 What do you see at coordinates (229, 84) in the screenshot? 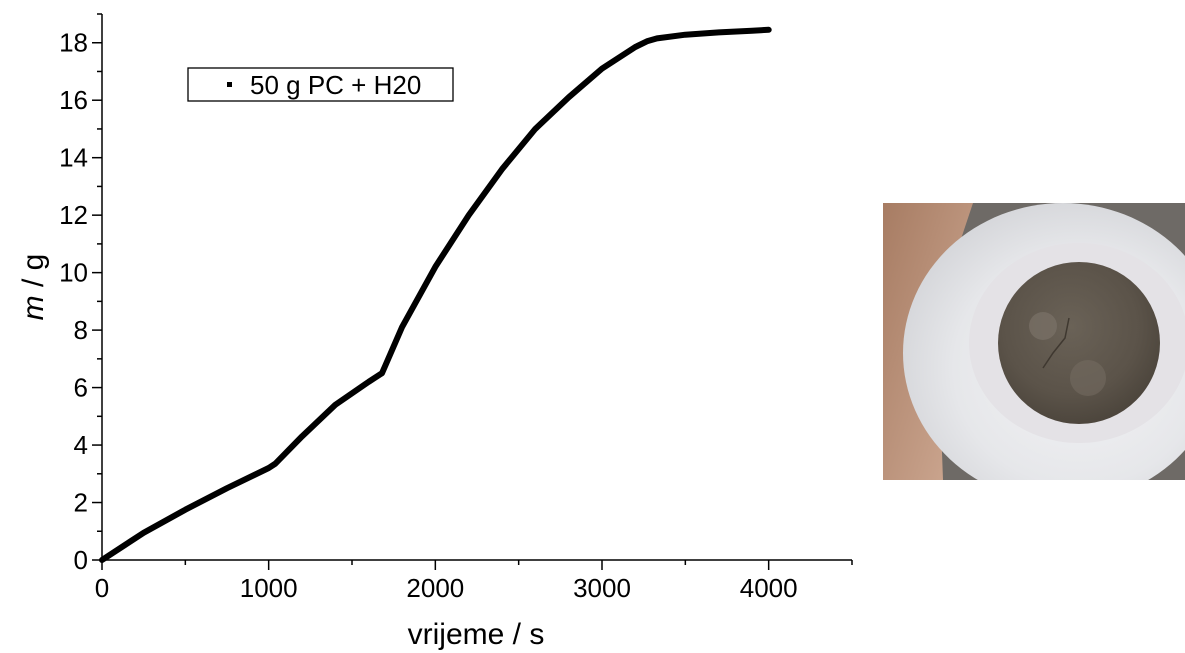
I see `legend-marker` at bounding box center [229, 84].